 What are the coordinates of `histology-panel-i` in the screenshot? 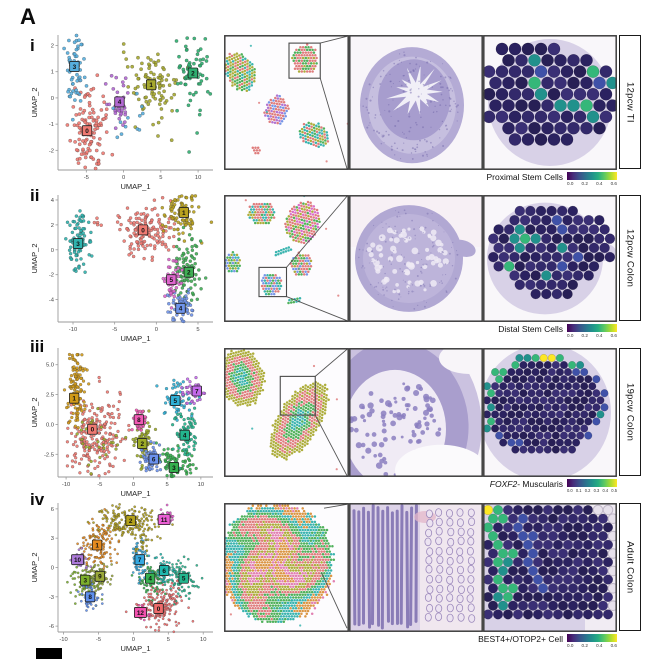 It's located at (416, 102).